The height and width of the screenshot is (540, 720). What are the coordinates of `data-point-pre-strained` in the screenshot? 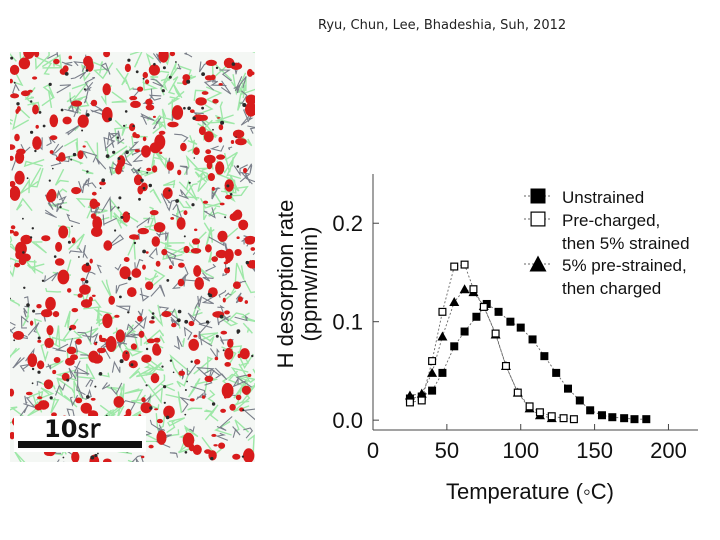 It's located at (464, 289).